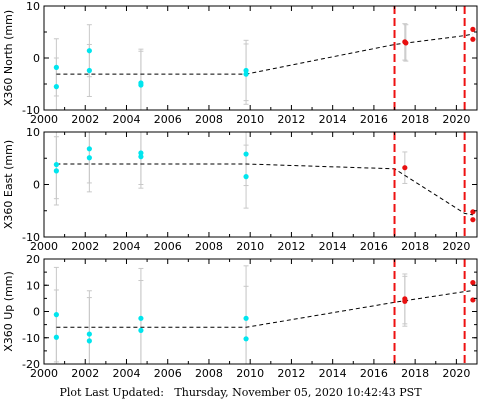 This screenshot has height=404, width=481. What do you see at coordinates (111, 392) in the screenshot?
I see `footer-label: Plot Last Updated:` at bounding box center [111, 392].